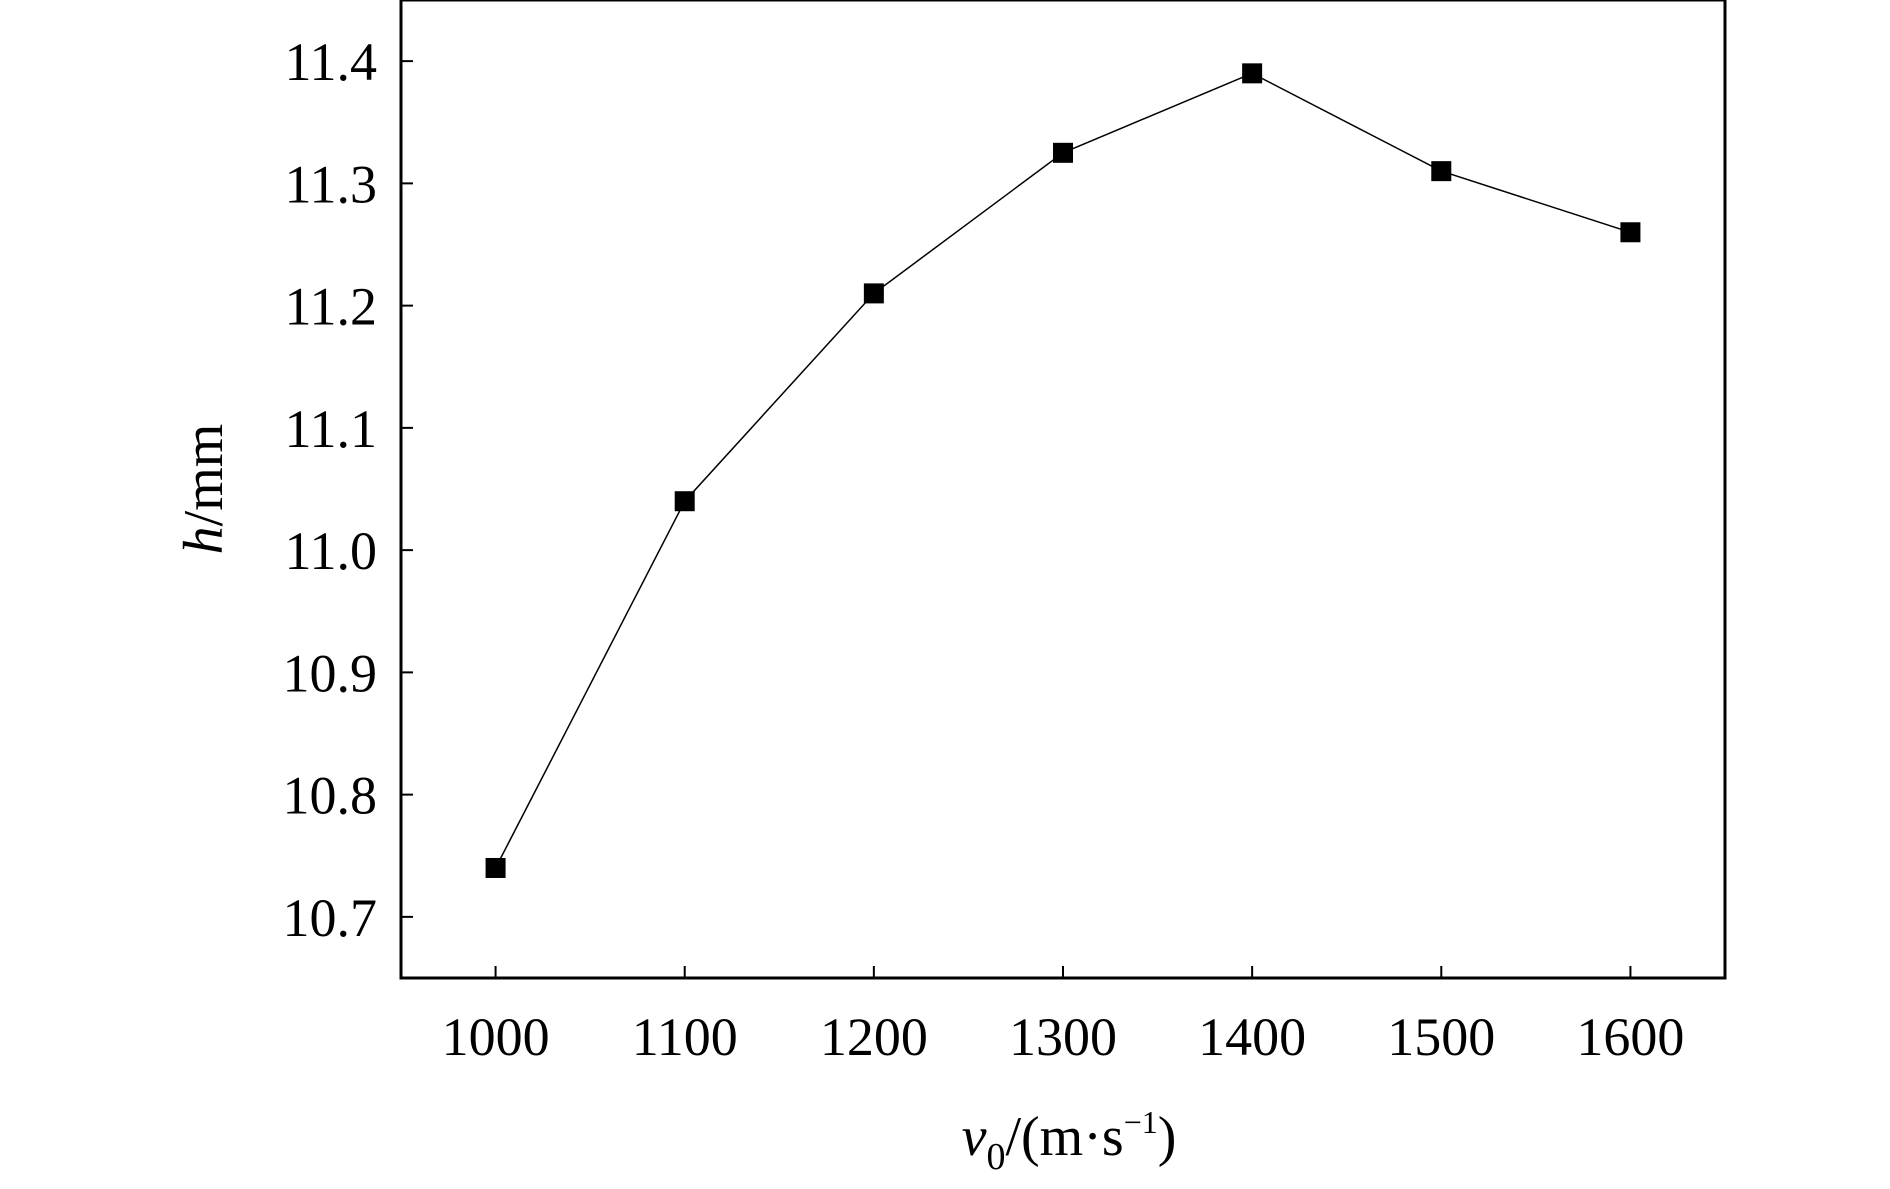 The image size is (1890, 1189). What do you see at coordinates (1141, 1122) in the screenshot?
I see `x-axis-title-superscript: −1` at bounding box center [1141, 1122].